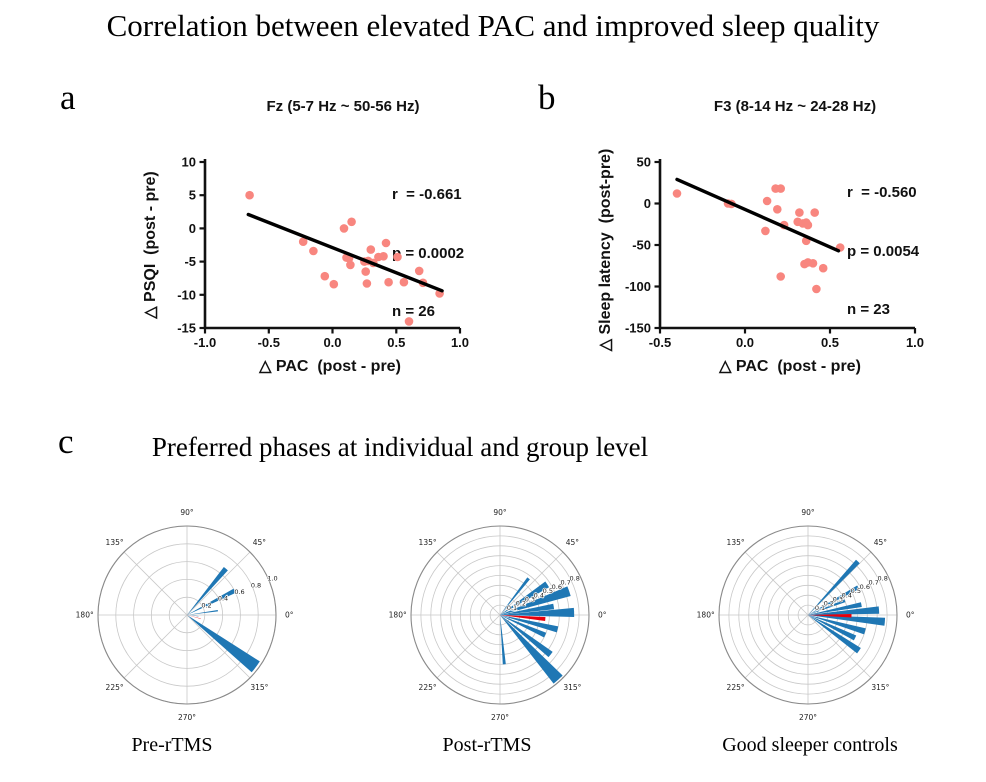 The height and width of the screenshot is (782, 986). Describe the element at coordinates (186, 328) in the screenshot. I see `svg-text: -15` at that location.